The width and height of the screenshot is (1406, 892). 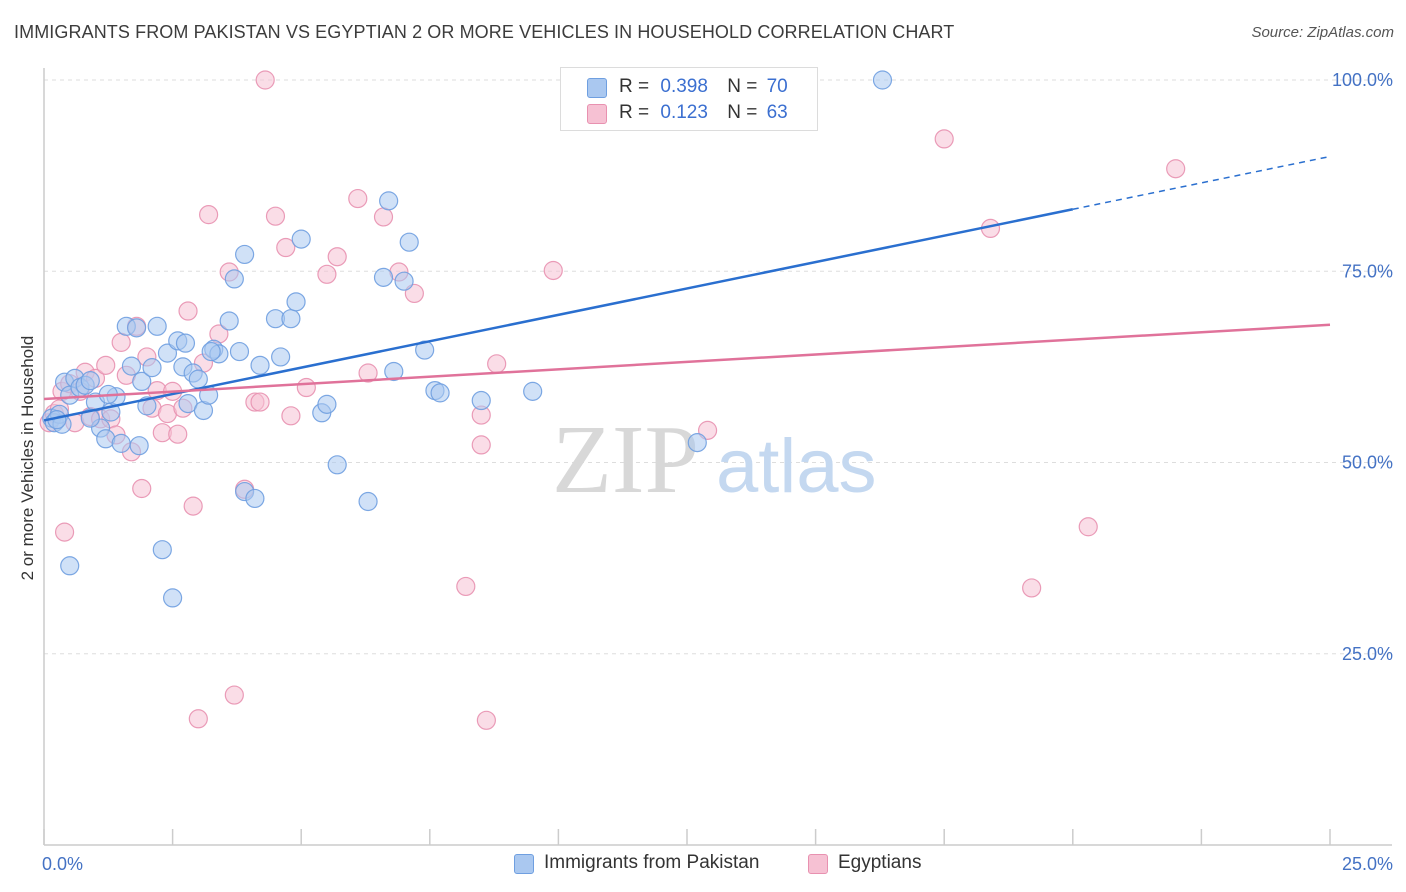 What do you see at coordinates (652, 862) in the screenshot?
I see `bottom-legend-label-pakistan: Immigrants from Pakistan` at bounding box center [652, 862].